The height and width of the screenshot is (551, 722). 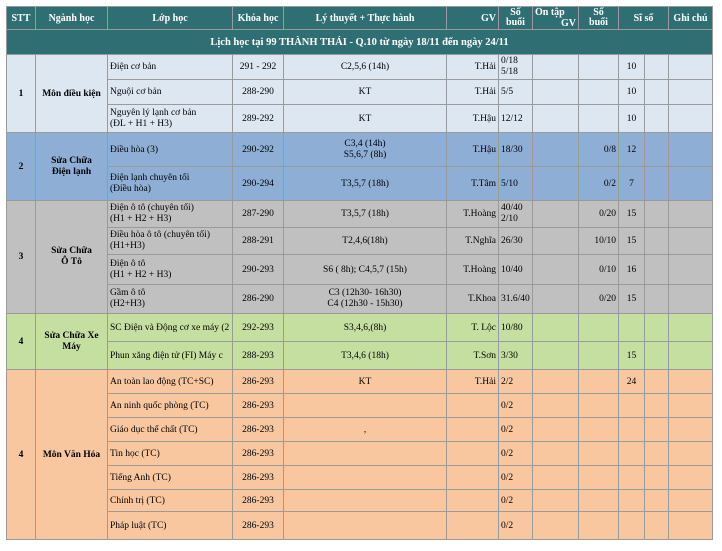 I want to click on schedule-line2: S5,6,7 (8h), so click(x=365, y=154).